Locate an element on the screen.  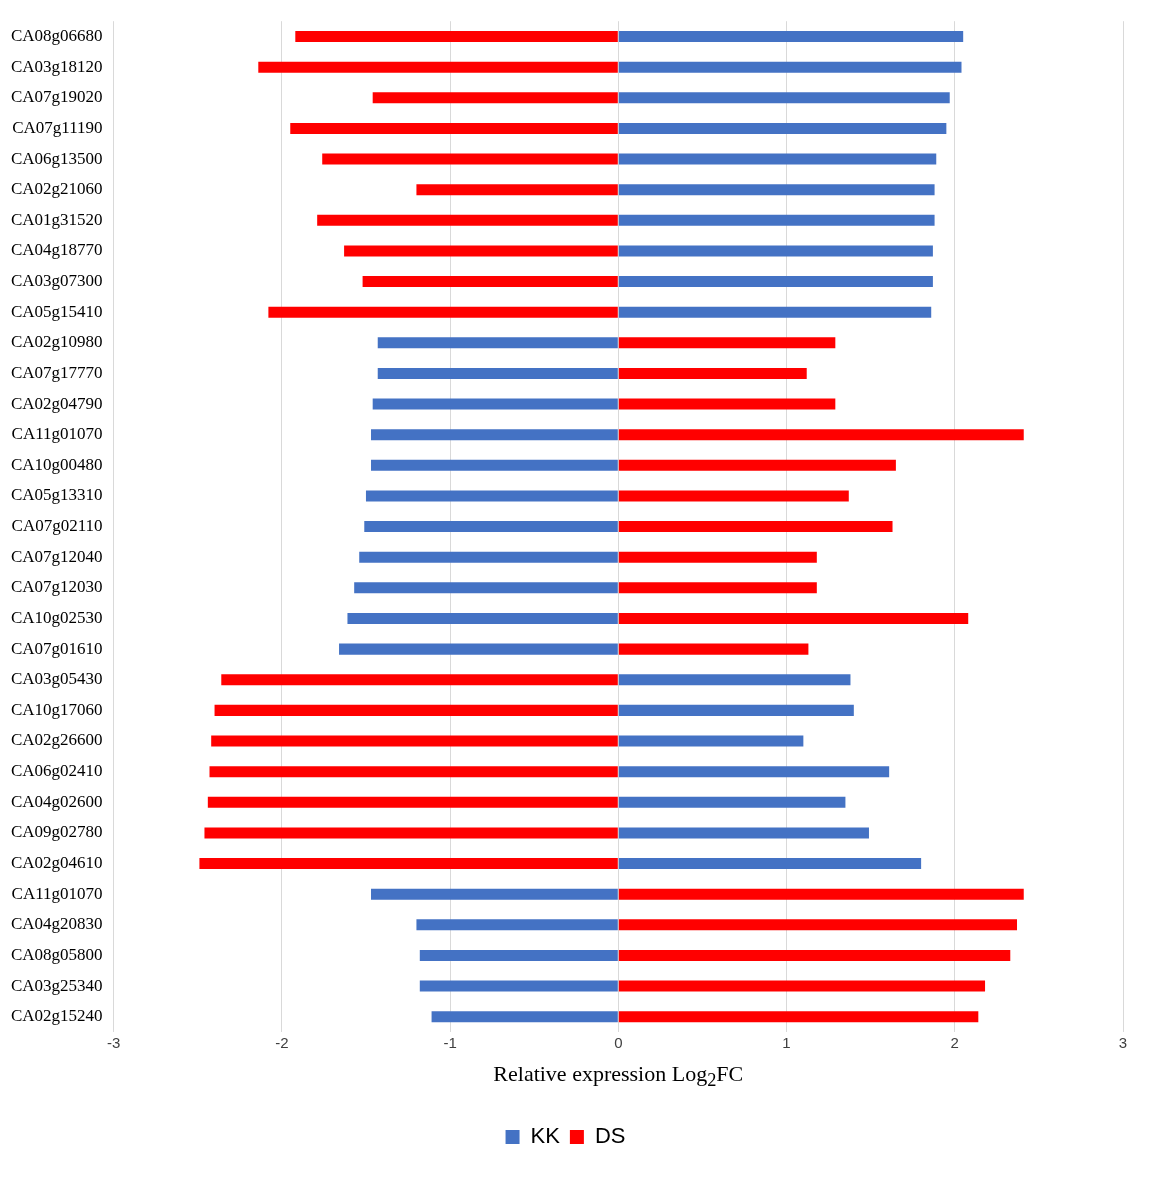
y-tick-label: CA06g13500 is located at coordinates (56, 158).